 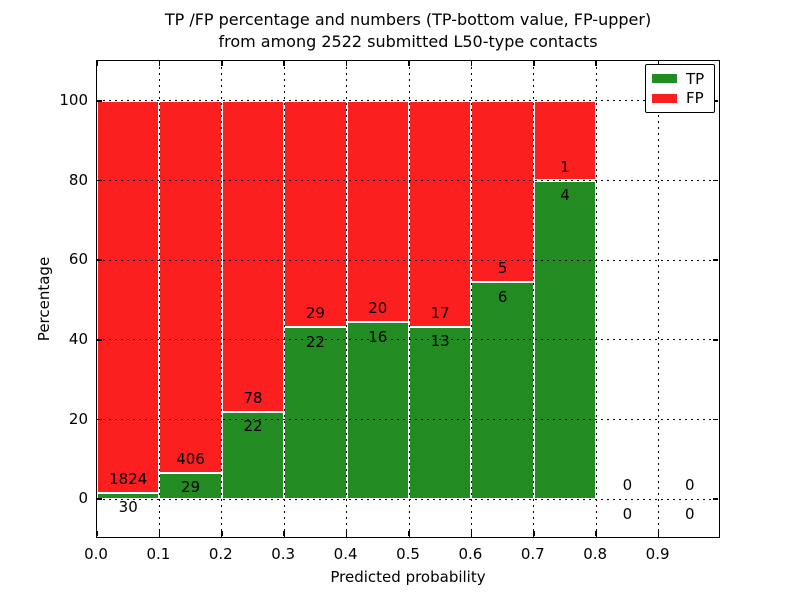 I want to click on fp-count-label: 5, so click(x=502, y=267).